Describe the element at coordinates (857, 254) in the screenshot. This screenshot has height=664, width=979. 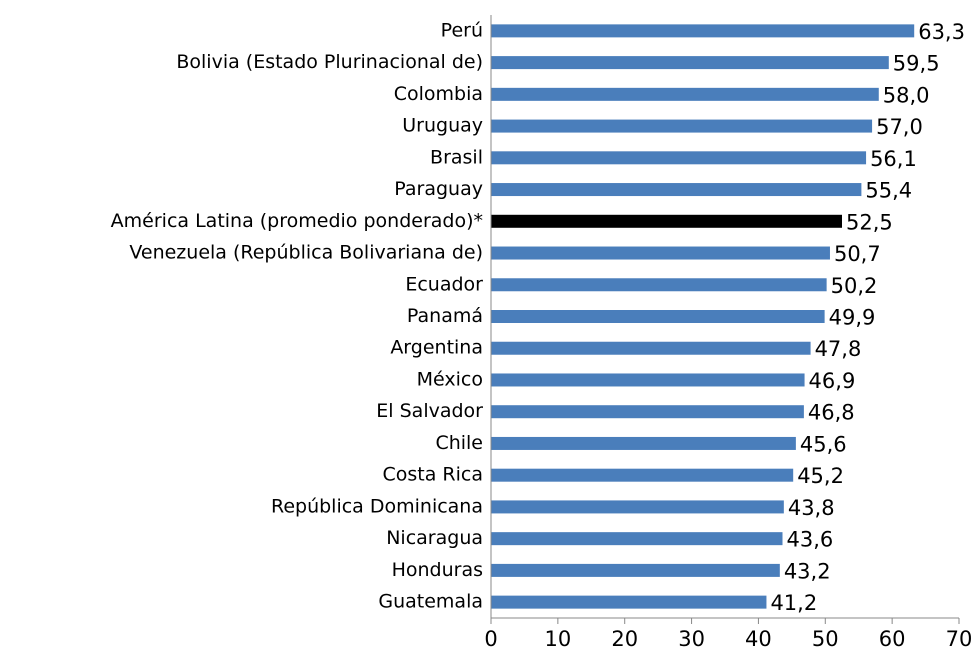
I see `value-label: 50,7` at that location.